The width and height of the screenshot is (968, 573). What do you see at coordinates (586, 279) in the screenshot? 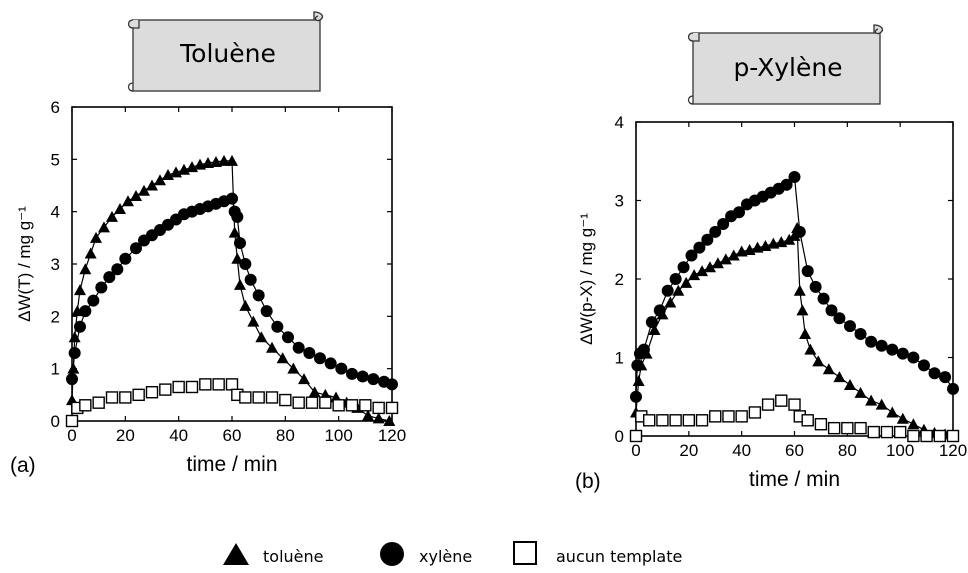
I see `y-axis-title: ΔW(p-X) / mg g⁻¹` at bounding box center [586, 279].